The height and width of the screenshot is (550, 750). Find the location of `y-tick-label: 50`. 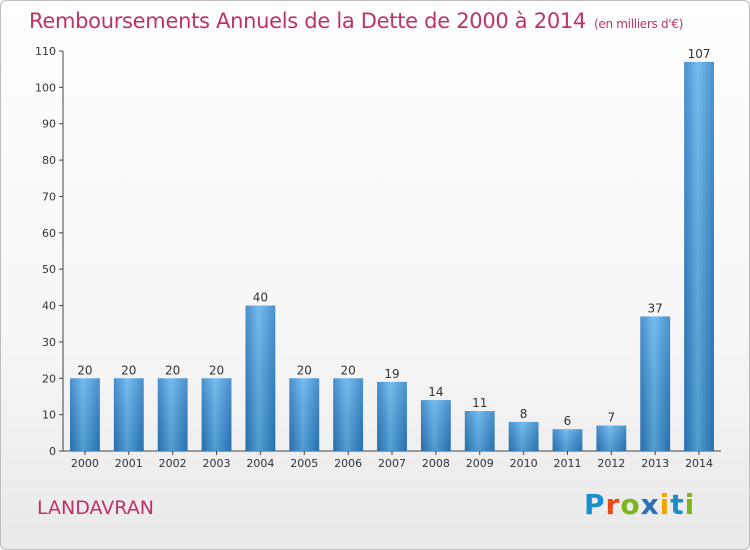

y-tick-label: 50 is located at coordinates (49, 269).